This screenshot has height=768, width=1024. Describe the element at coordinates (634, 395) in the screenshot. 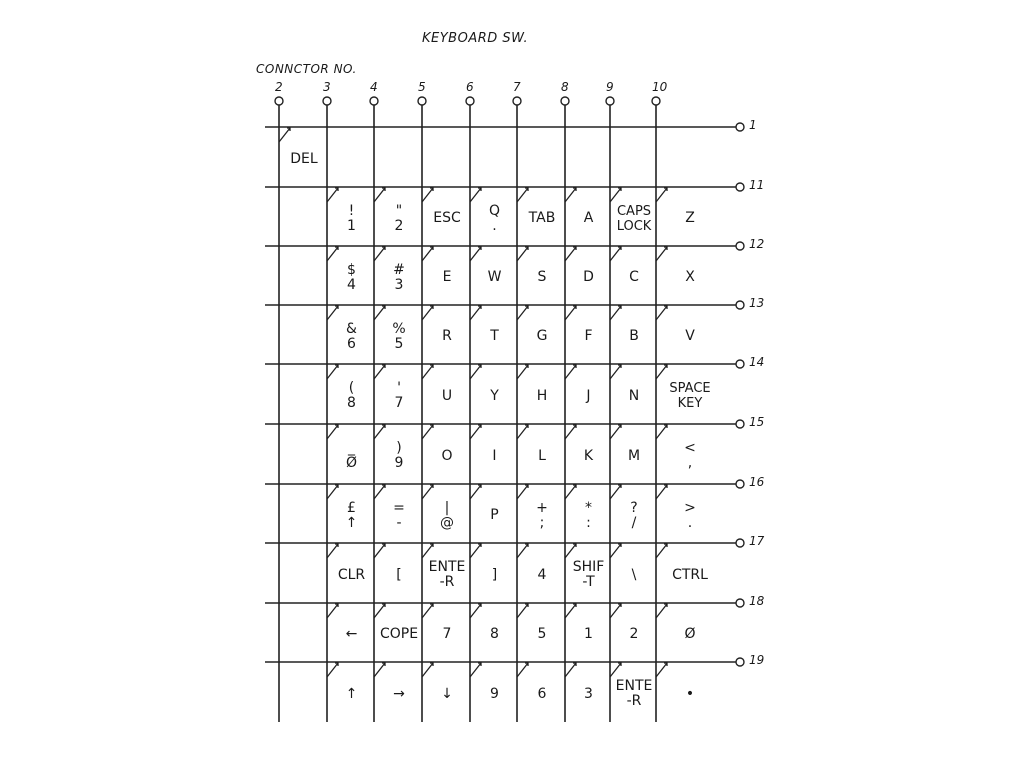

I see `key-label: N` at that location.